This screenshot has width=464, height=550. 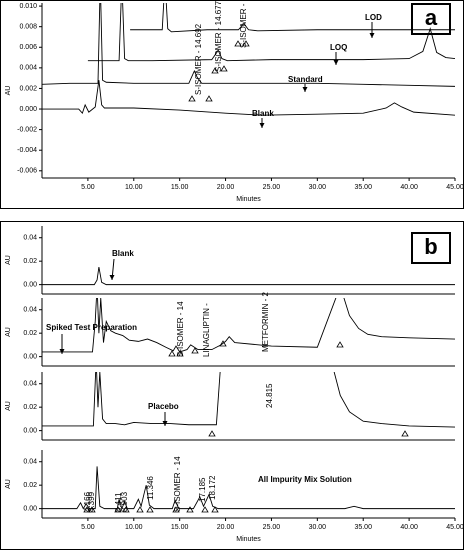 I want to click on panel-label: b, so click(x=430, y=246).